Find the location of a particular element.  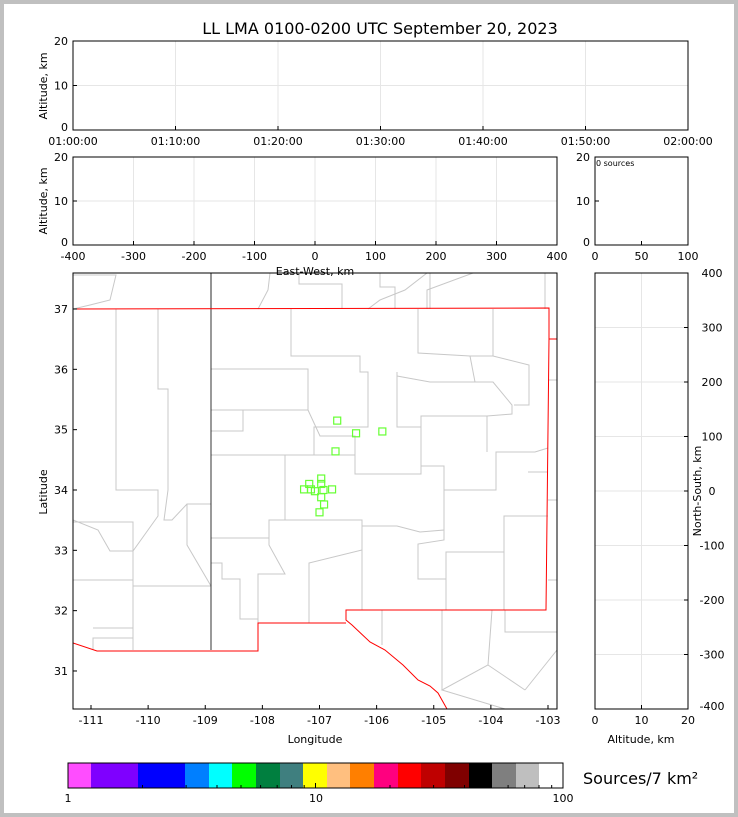

y-tick-label: 100 is located at coordinates (712, 437).